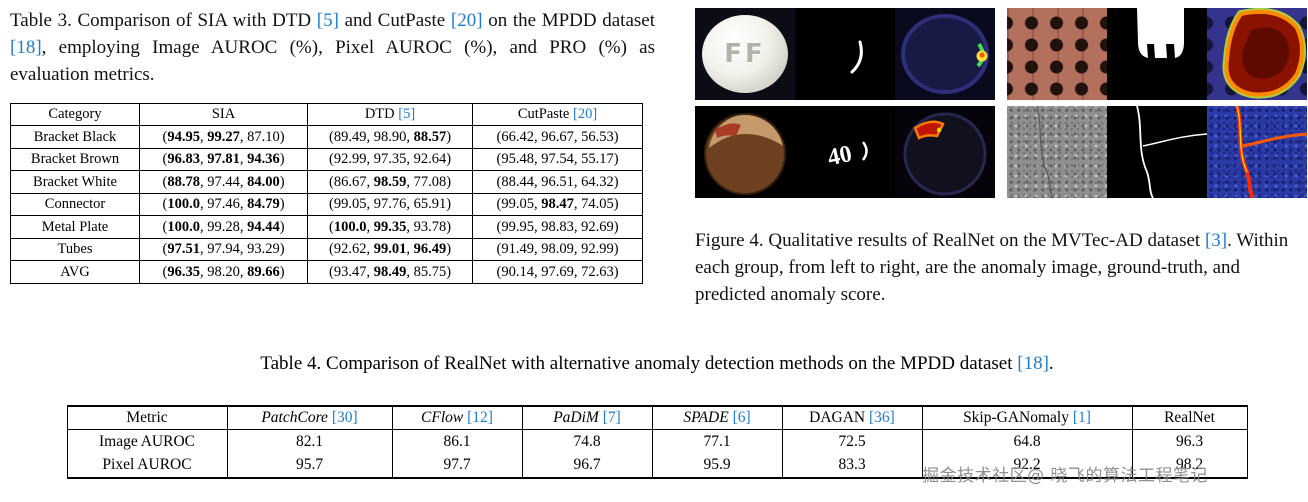  What do you see at coordinates (576, 418) in the screenshot?
I see `method-name: PaDiM` at bounding box center [576, 418].